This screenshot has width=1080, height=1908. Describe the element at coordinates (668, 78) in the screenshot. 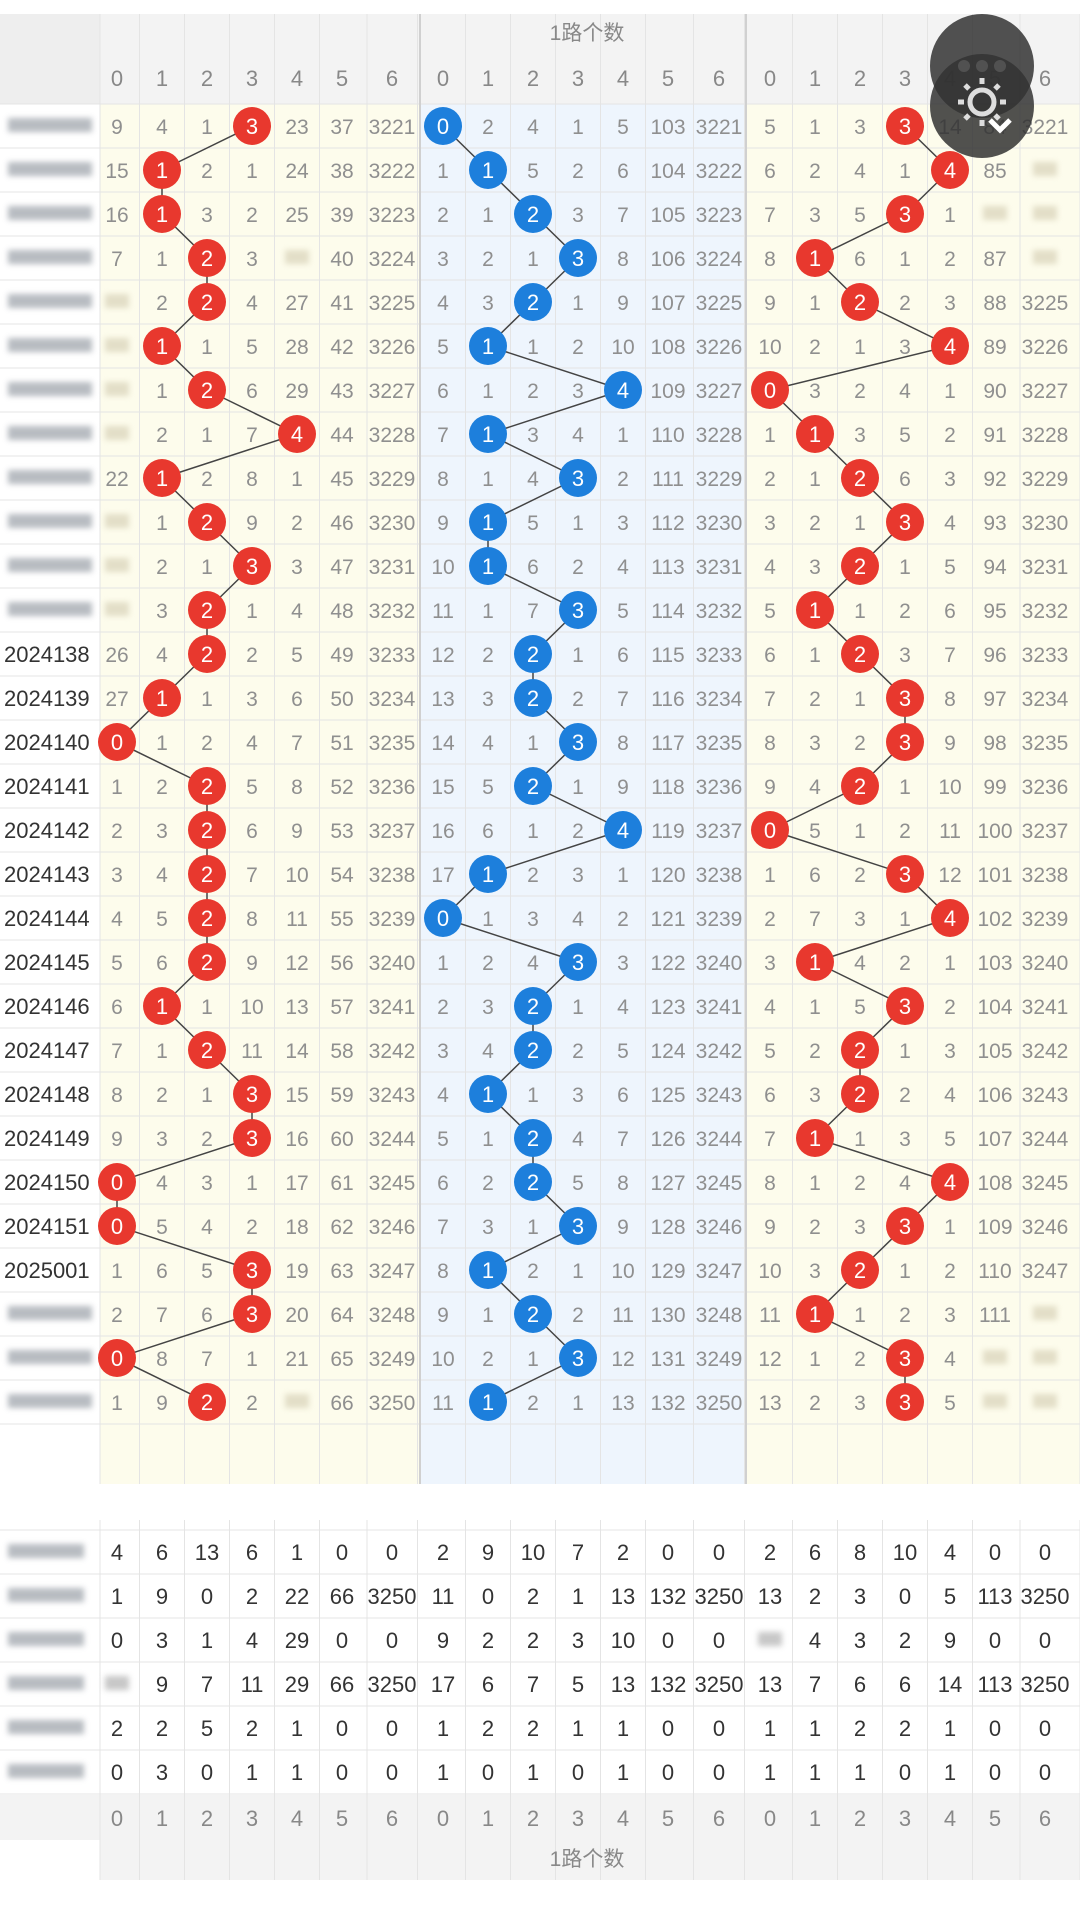

I see `column-header-label: 5` at that location.